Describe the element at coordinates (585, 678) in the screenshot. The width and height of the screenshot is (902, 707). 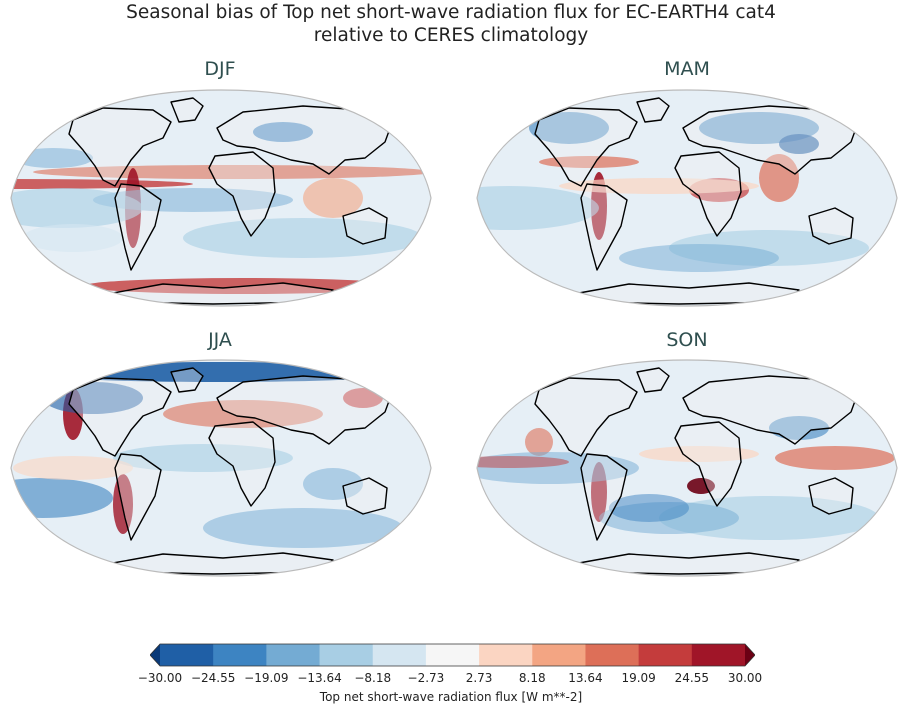
I see `colorbar-tick-label: 13.64` at that location.